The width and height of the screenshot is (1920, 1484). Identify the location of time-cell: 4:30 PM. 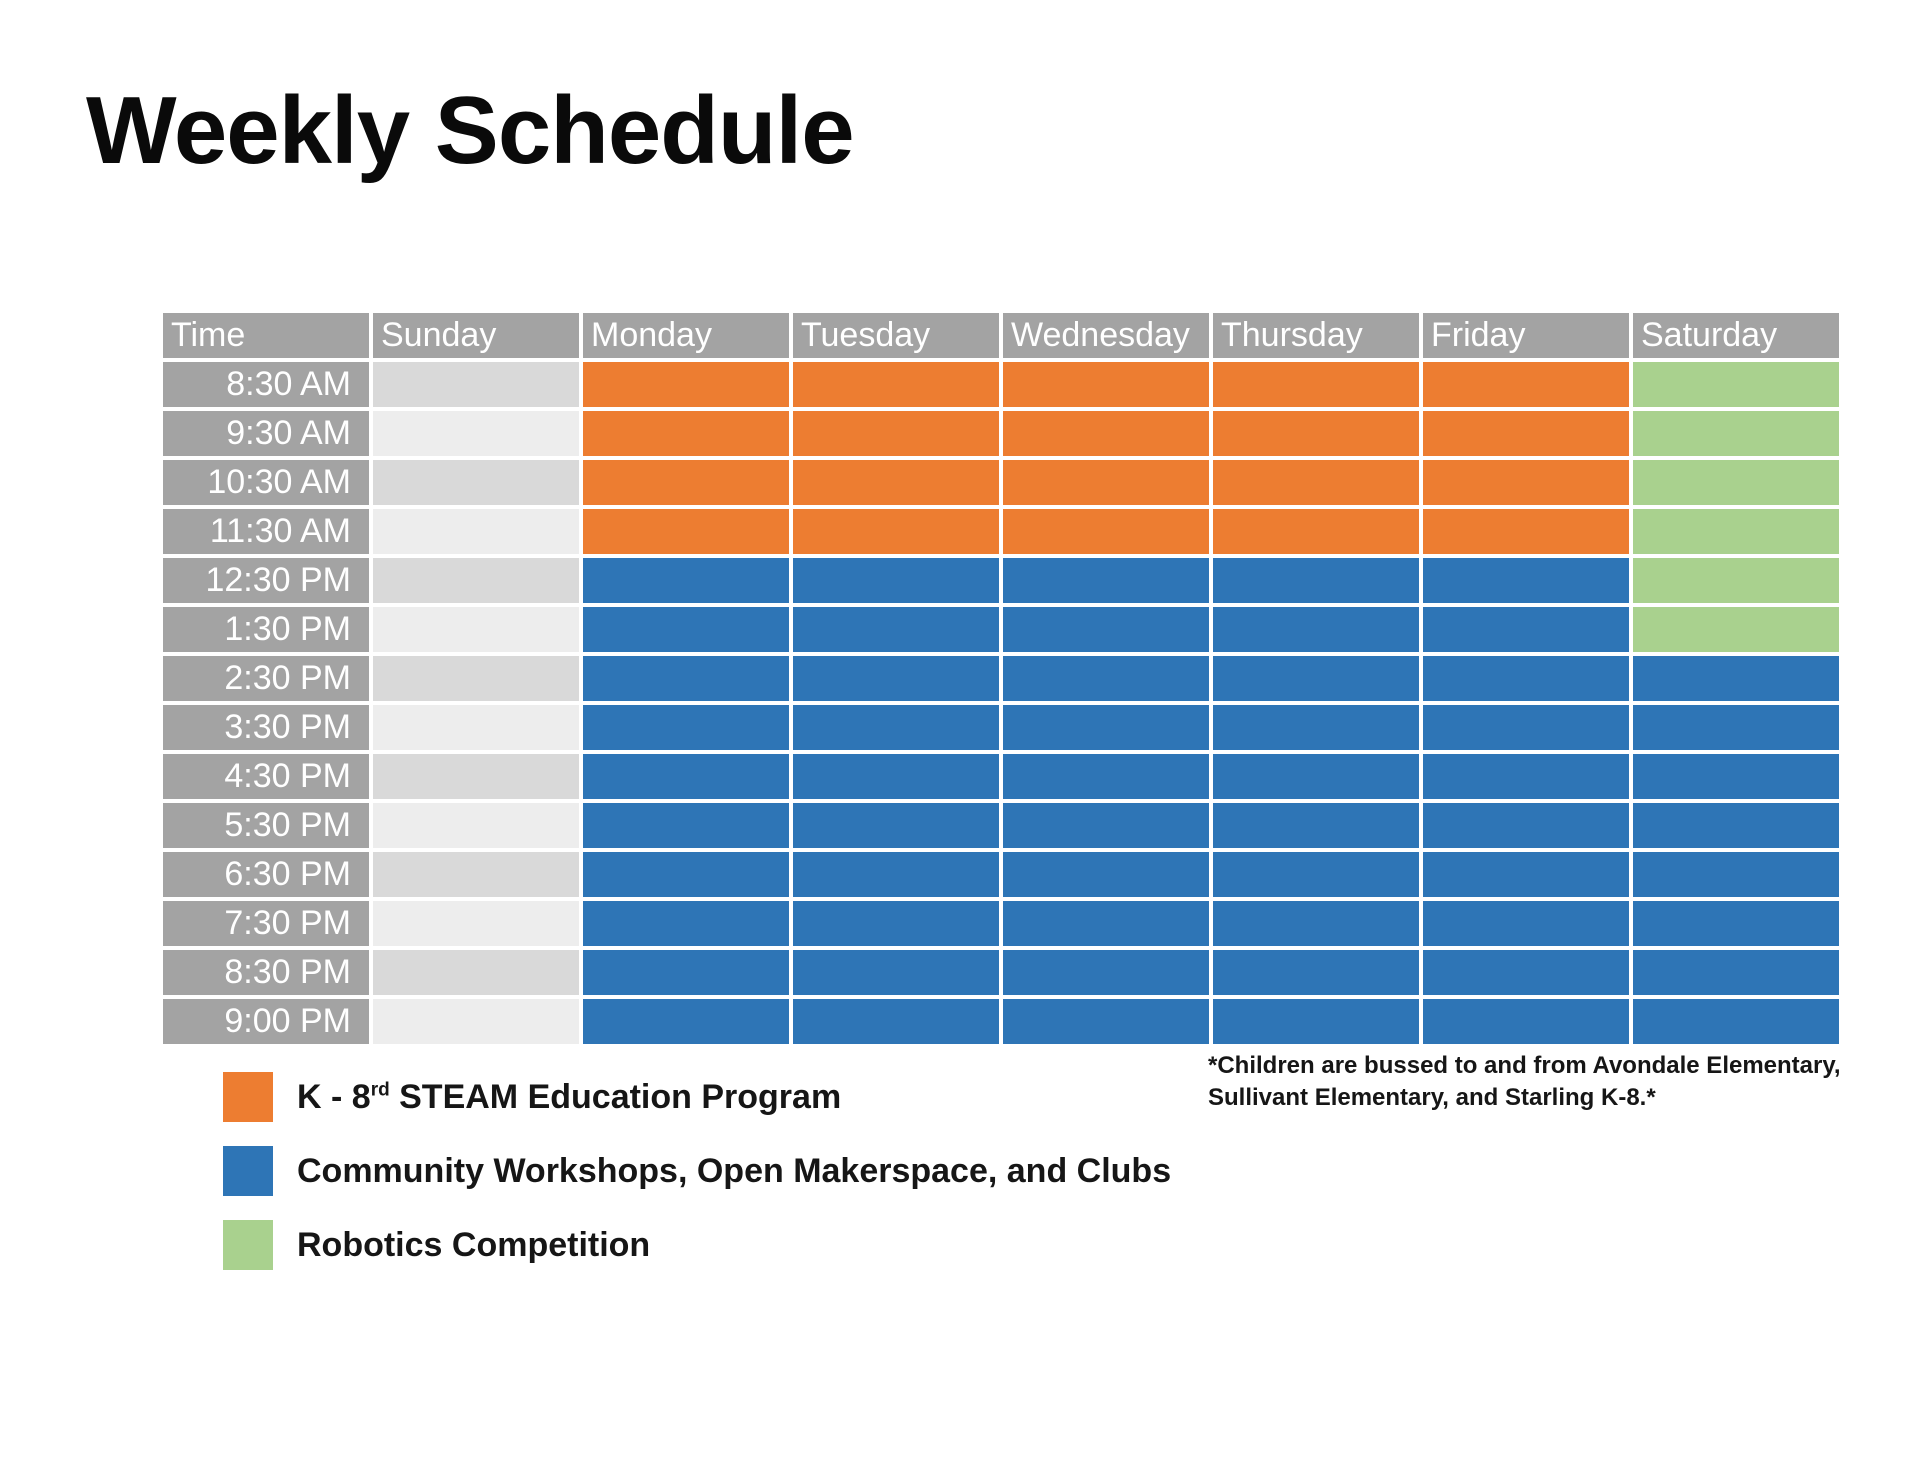
(266, 776).